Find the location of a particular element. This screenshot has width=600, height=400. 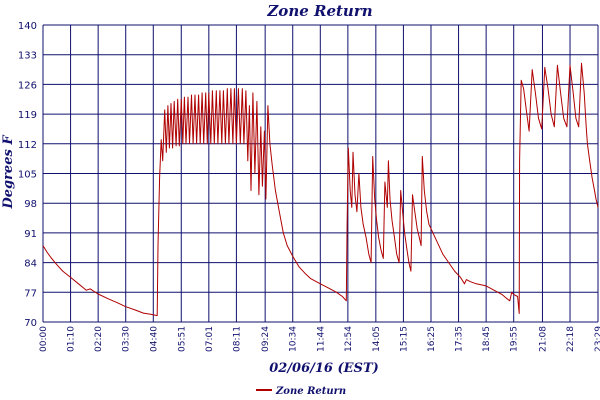

x-tick-label: 21:08 is located at coordinates (543, 339).